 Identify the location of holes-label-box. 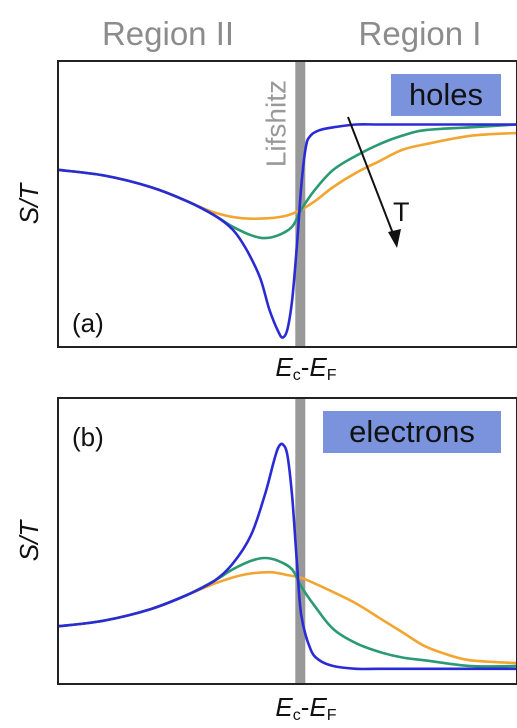
(446, 95).